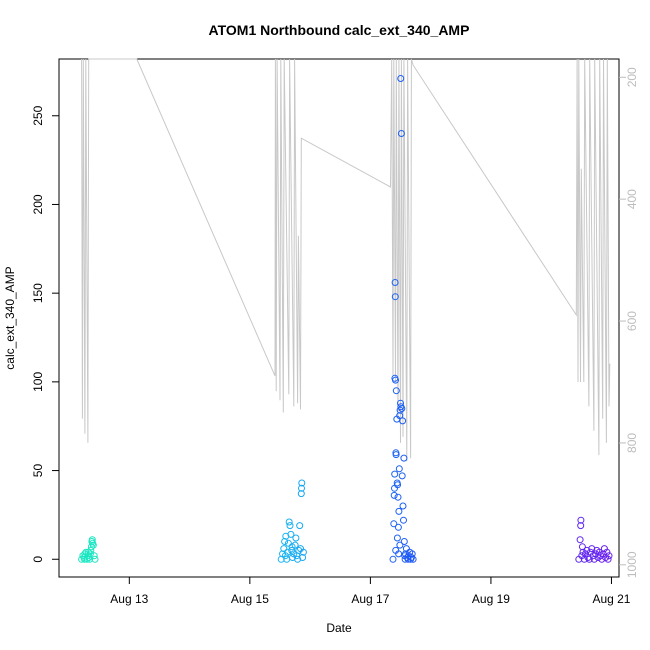  What do you see at coordinates (129, 599) in the screenshot?
I see `x-tick-label: Aug 13` at bounding box center [129, 599].